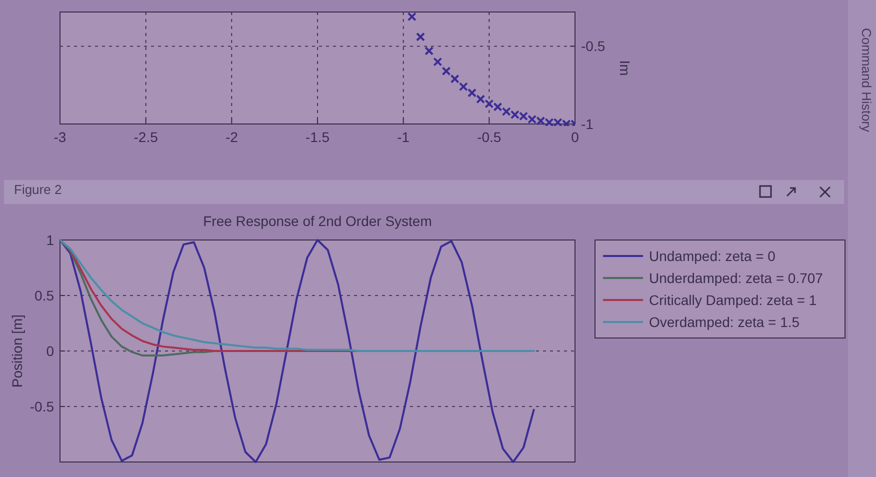  I want to click on y-tick-label: 1, so click(50, 240).